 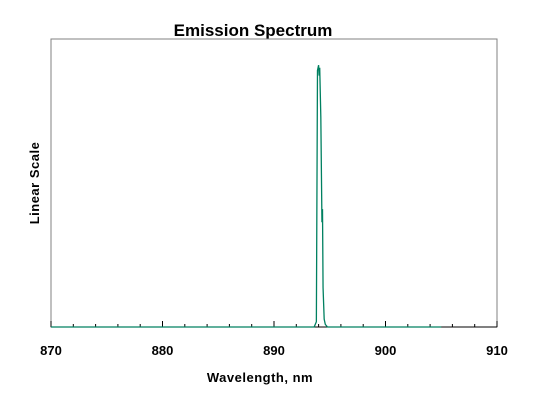 I want to click on x-axis-tick-labels: 870 880 890 900 910, so click(x=274, y=350).